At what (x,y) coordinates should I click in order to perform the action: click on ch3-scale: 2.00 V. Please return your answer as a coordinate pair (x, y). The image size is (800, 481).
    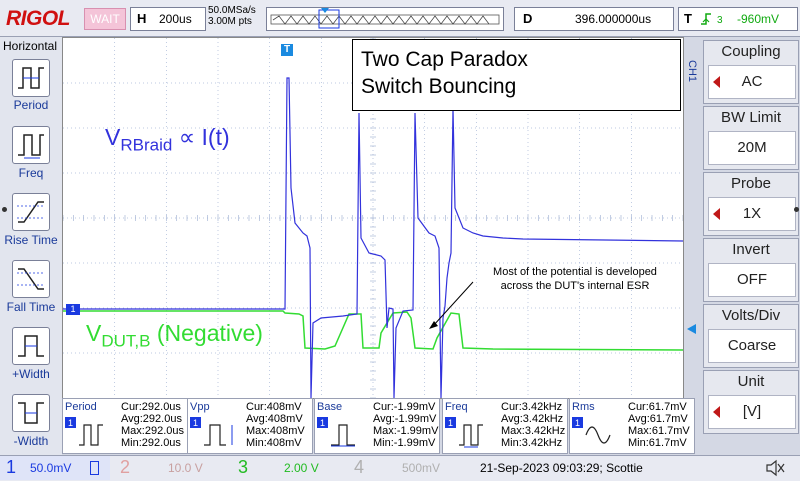
    Looking at the image, I should click on (301, 468).